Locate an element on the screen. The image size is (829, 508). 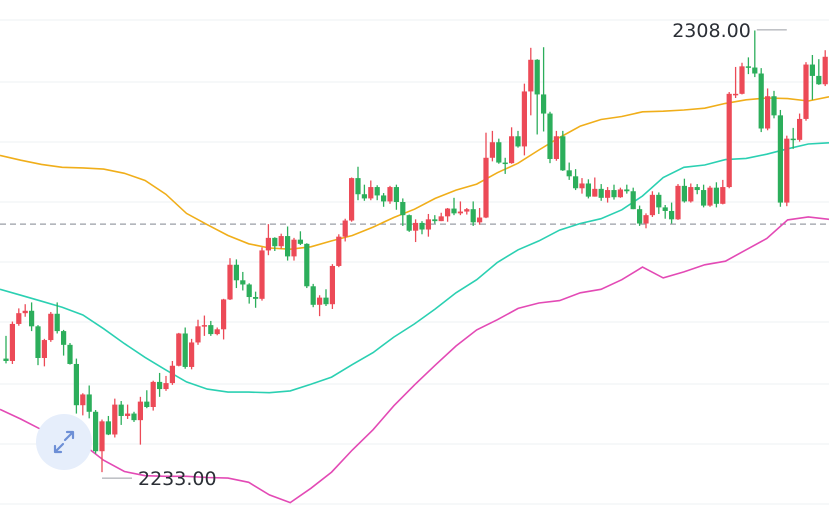
expand-diagonal-icon is located at coordinates (64, 442).